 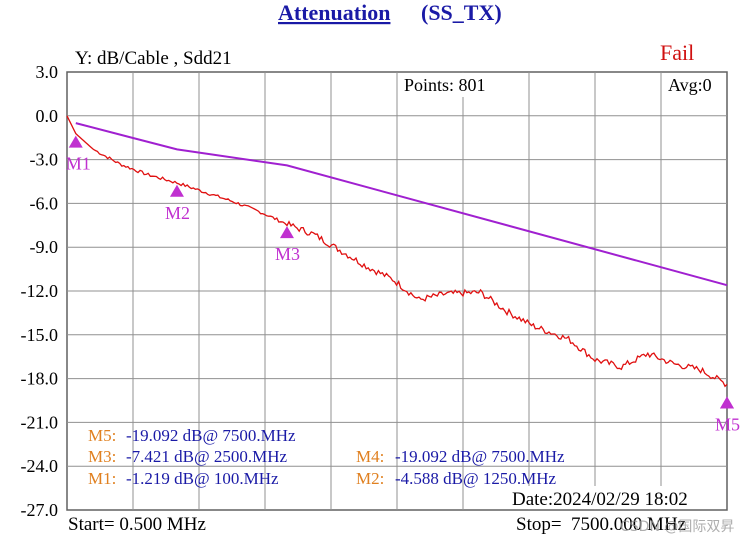 What do you see at coordinates (677, 52) in the screenshot?
I see `fail-status: Fail` at bounding box center [677, 52].